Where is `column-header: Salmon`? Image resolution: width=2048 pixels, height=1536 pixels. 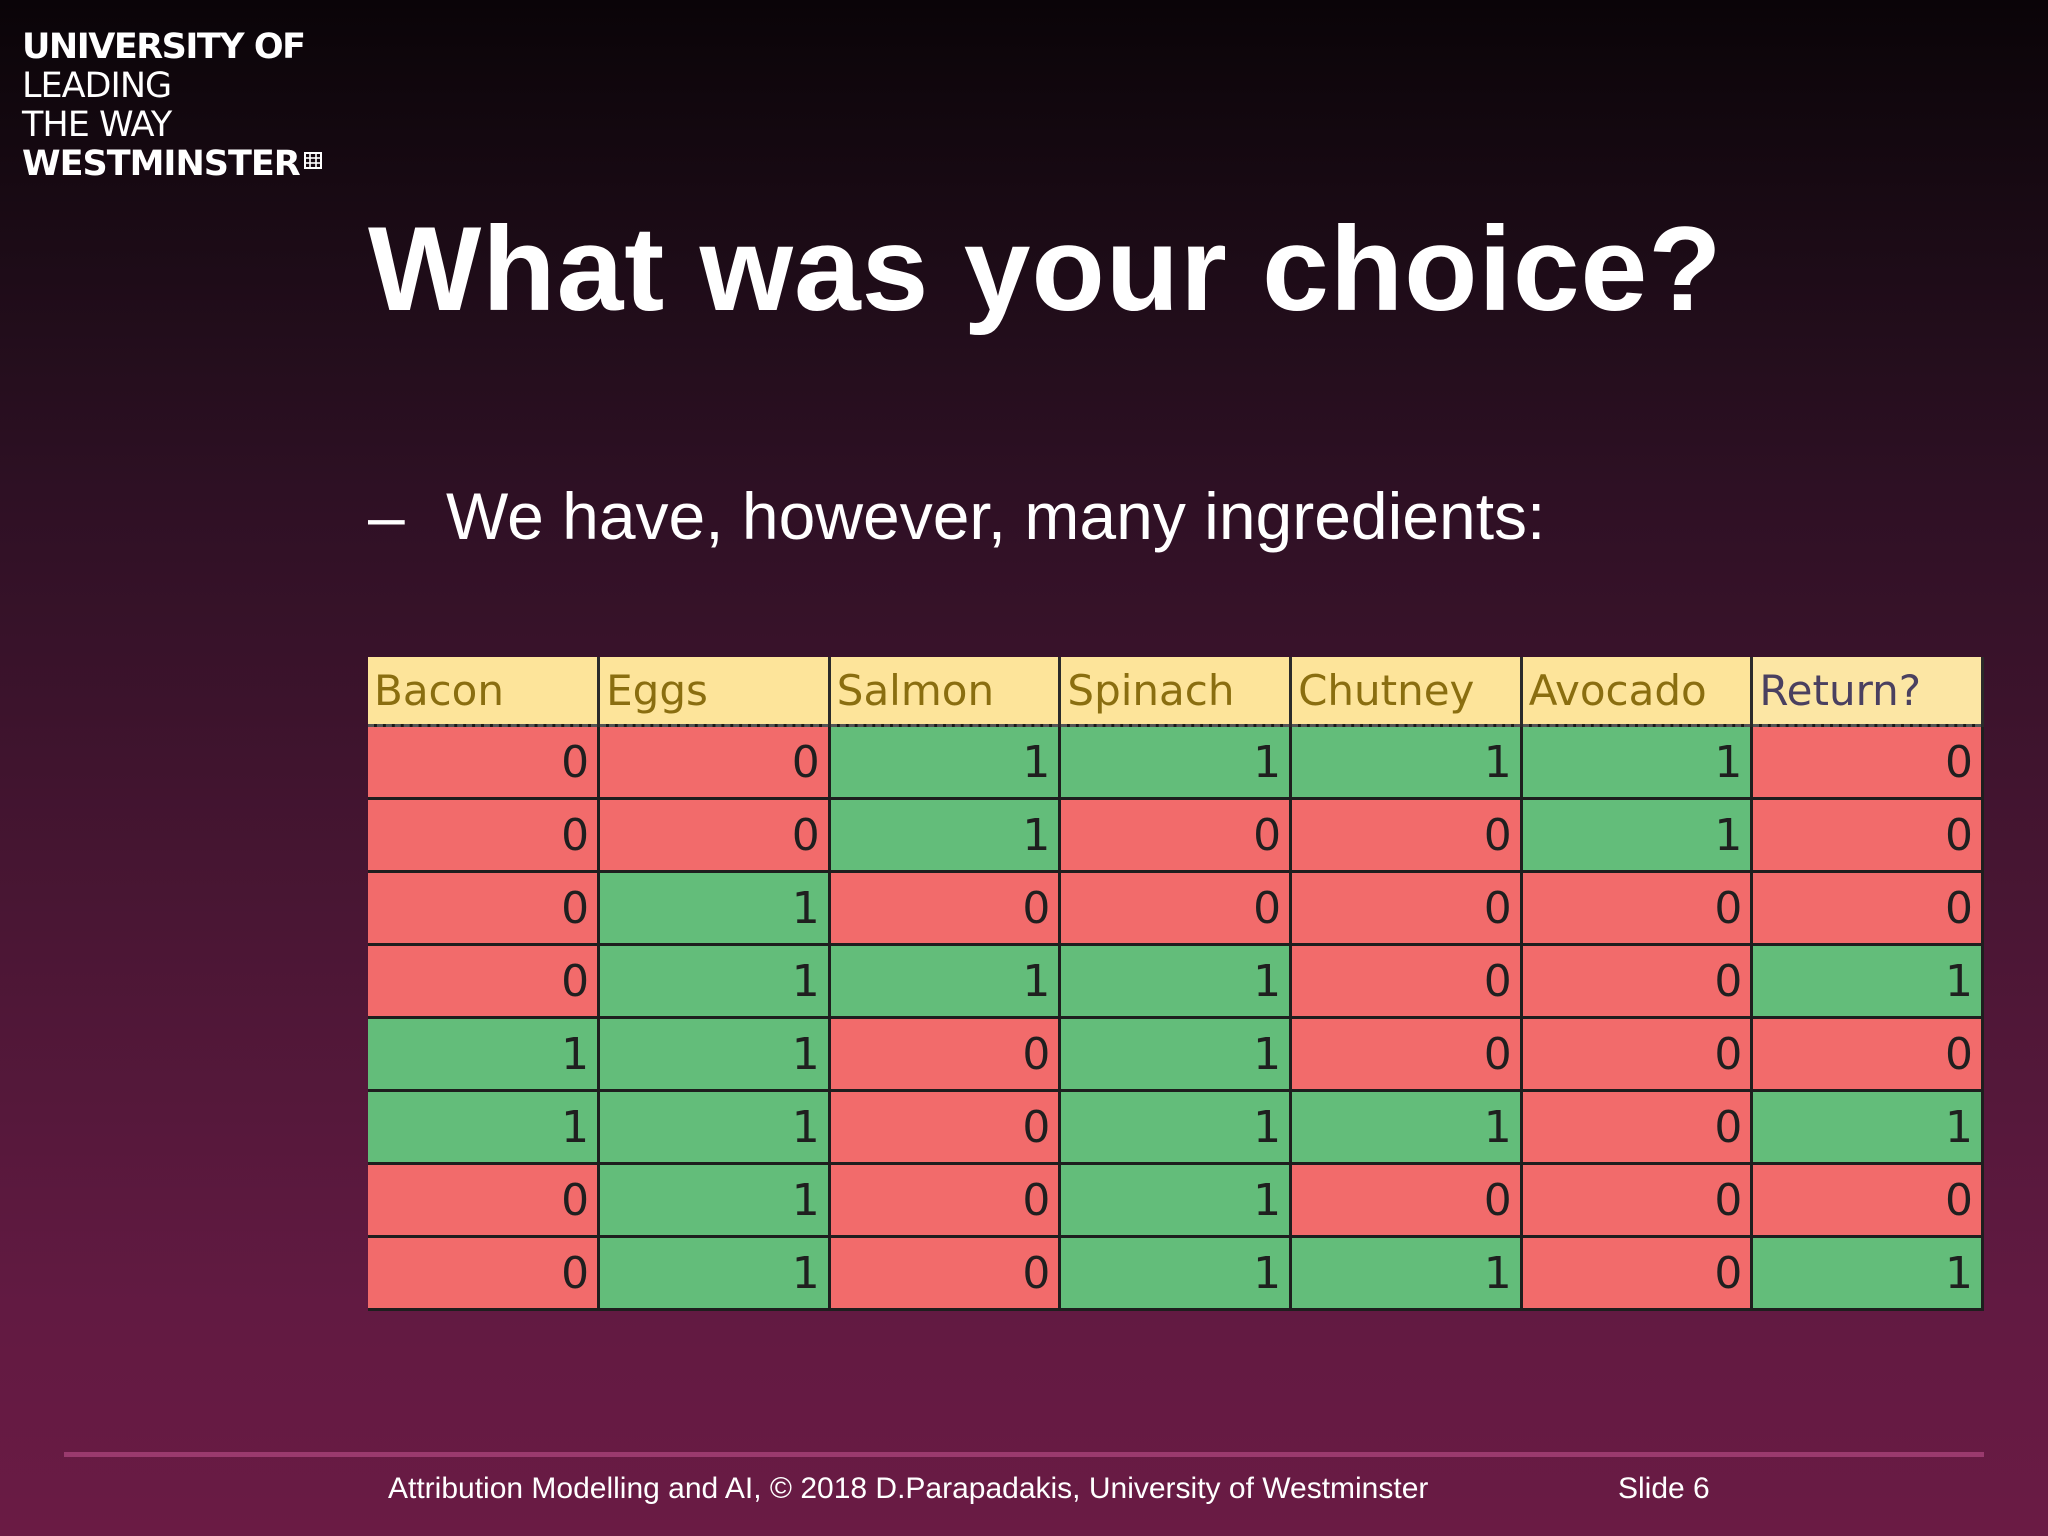 column-header: Salmon is located at coordinates (945, 692).